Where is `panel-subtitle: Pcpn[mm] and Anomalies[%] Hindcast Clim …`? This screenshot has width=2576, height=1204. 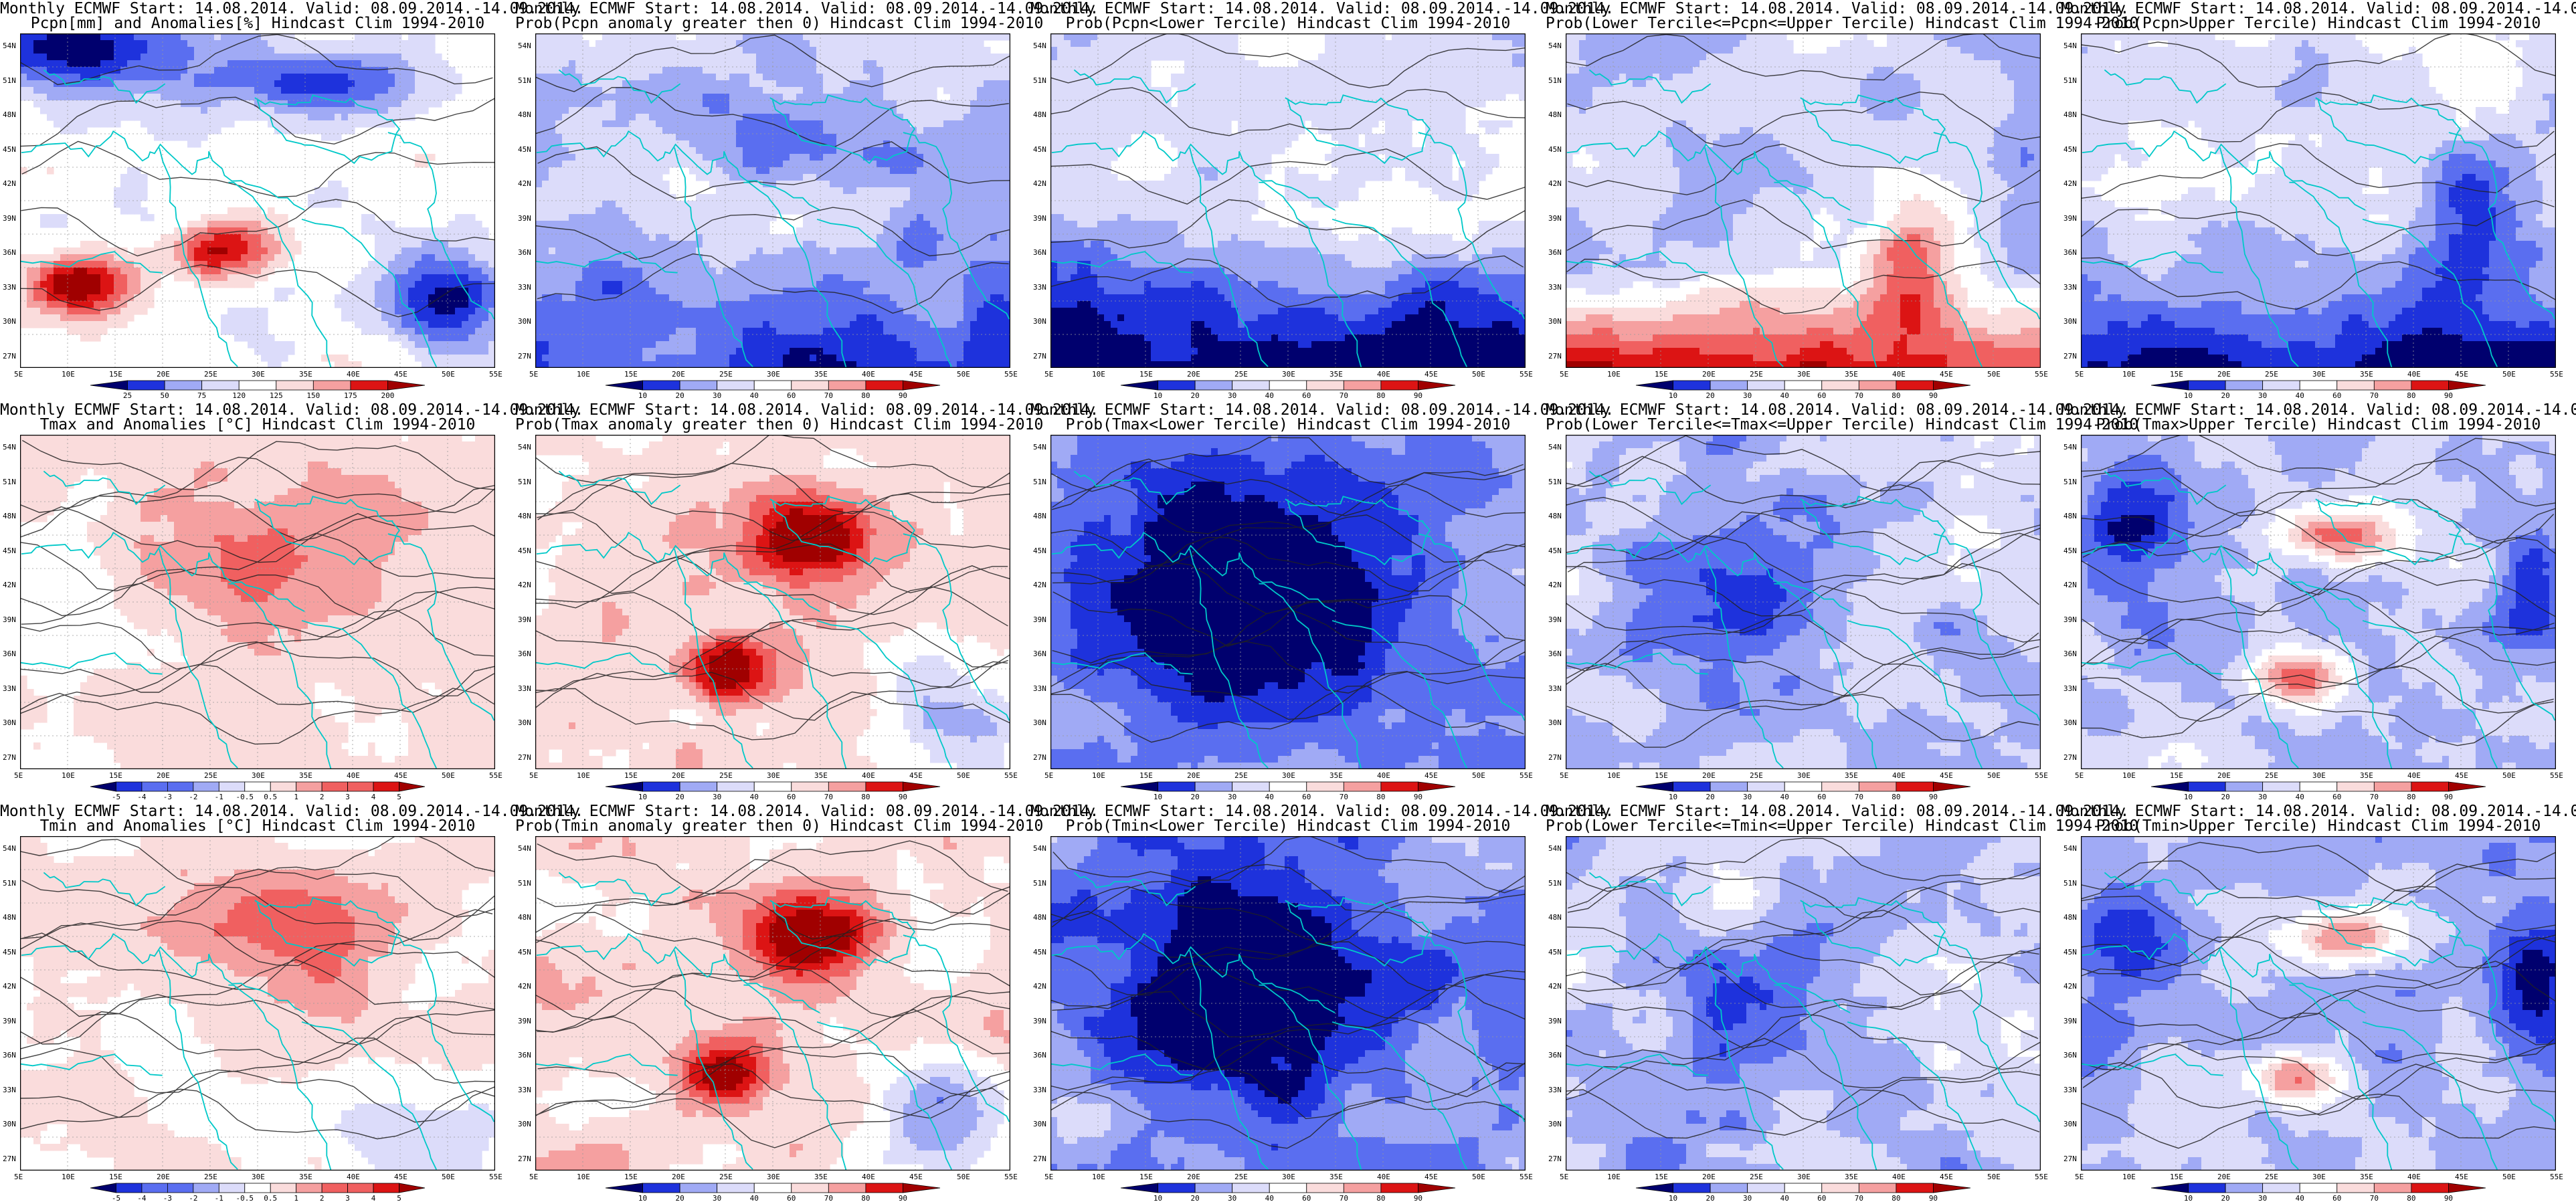 panel-subtitle: Pcpn[mm] and Anomalies[%] Hindcast Clim … is located at coordinates (257, 23).